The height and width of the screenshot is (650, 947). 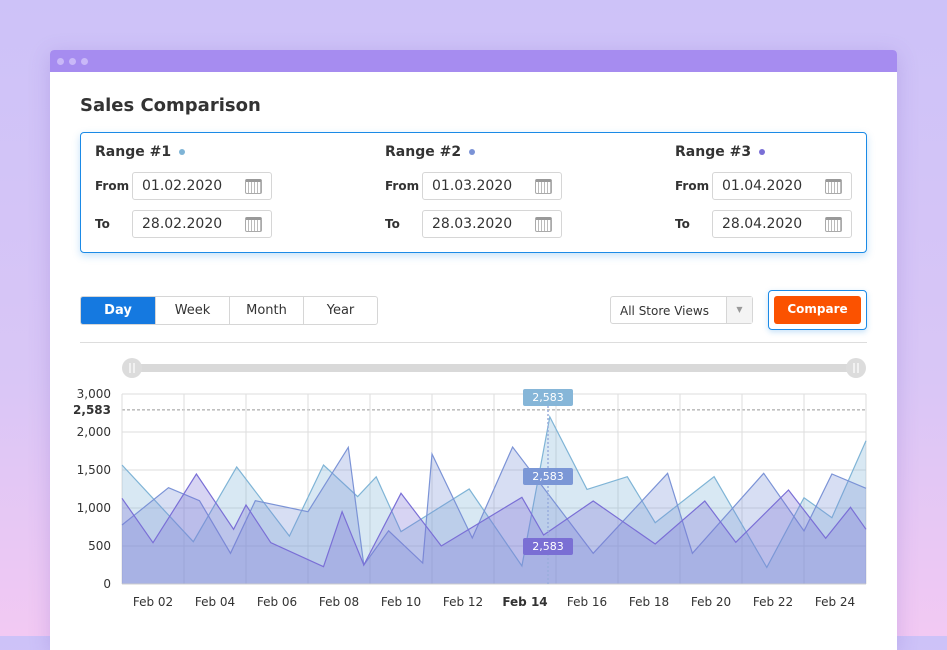 I want to click on chevron-down-icon: ▼, so click(x=739, y=310).